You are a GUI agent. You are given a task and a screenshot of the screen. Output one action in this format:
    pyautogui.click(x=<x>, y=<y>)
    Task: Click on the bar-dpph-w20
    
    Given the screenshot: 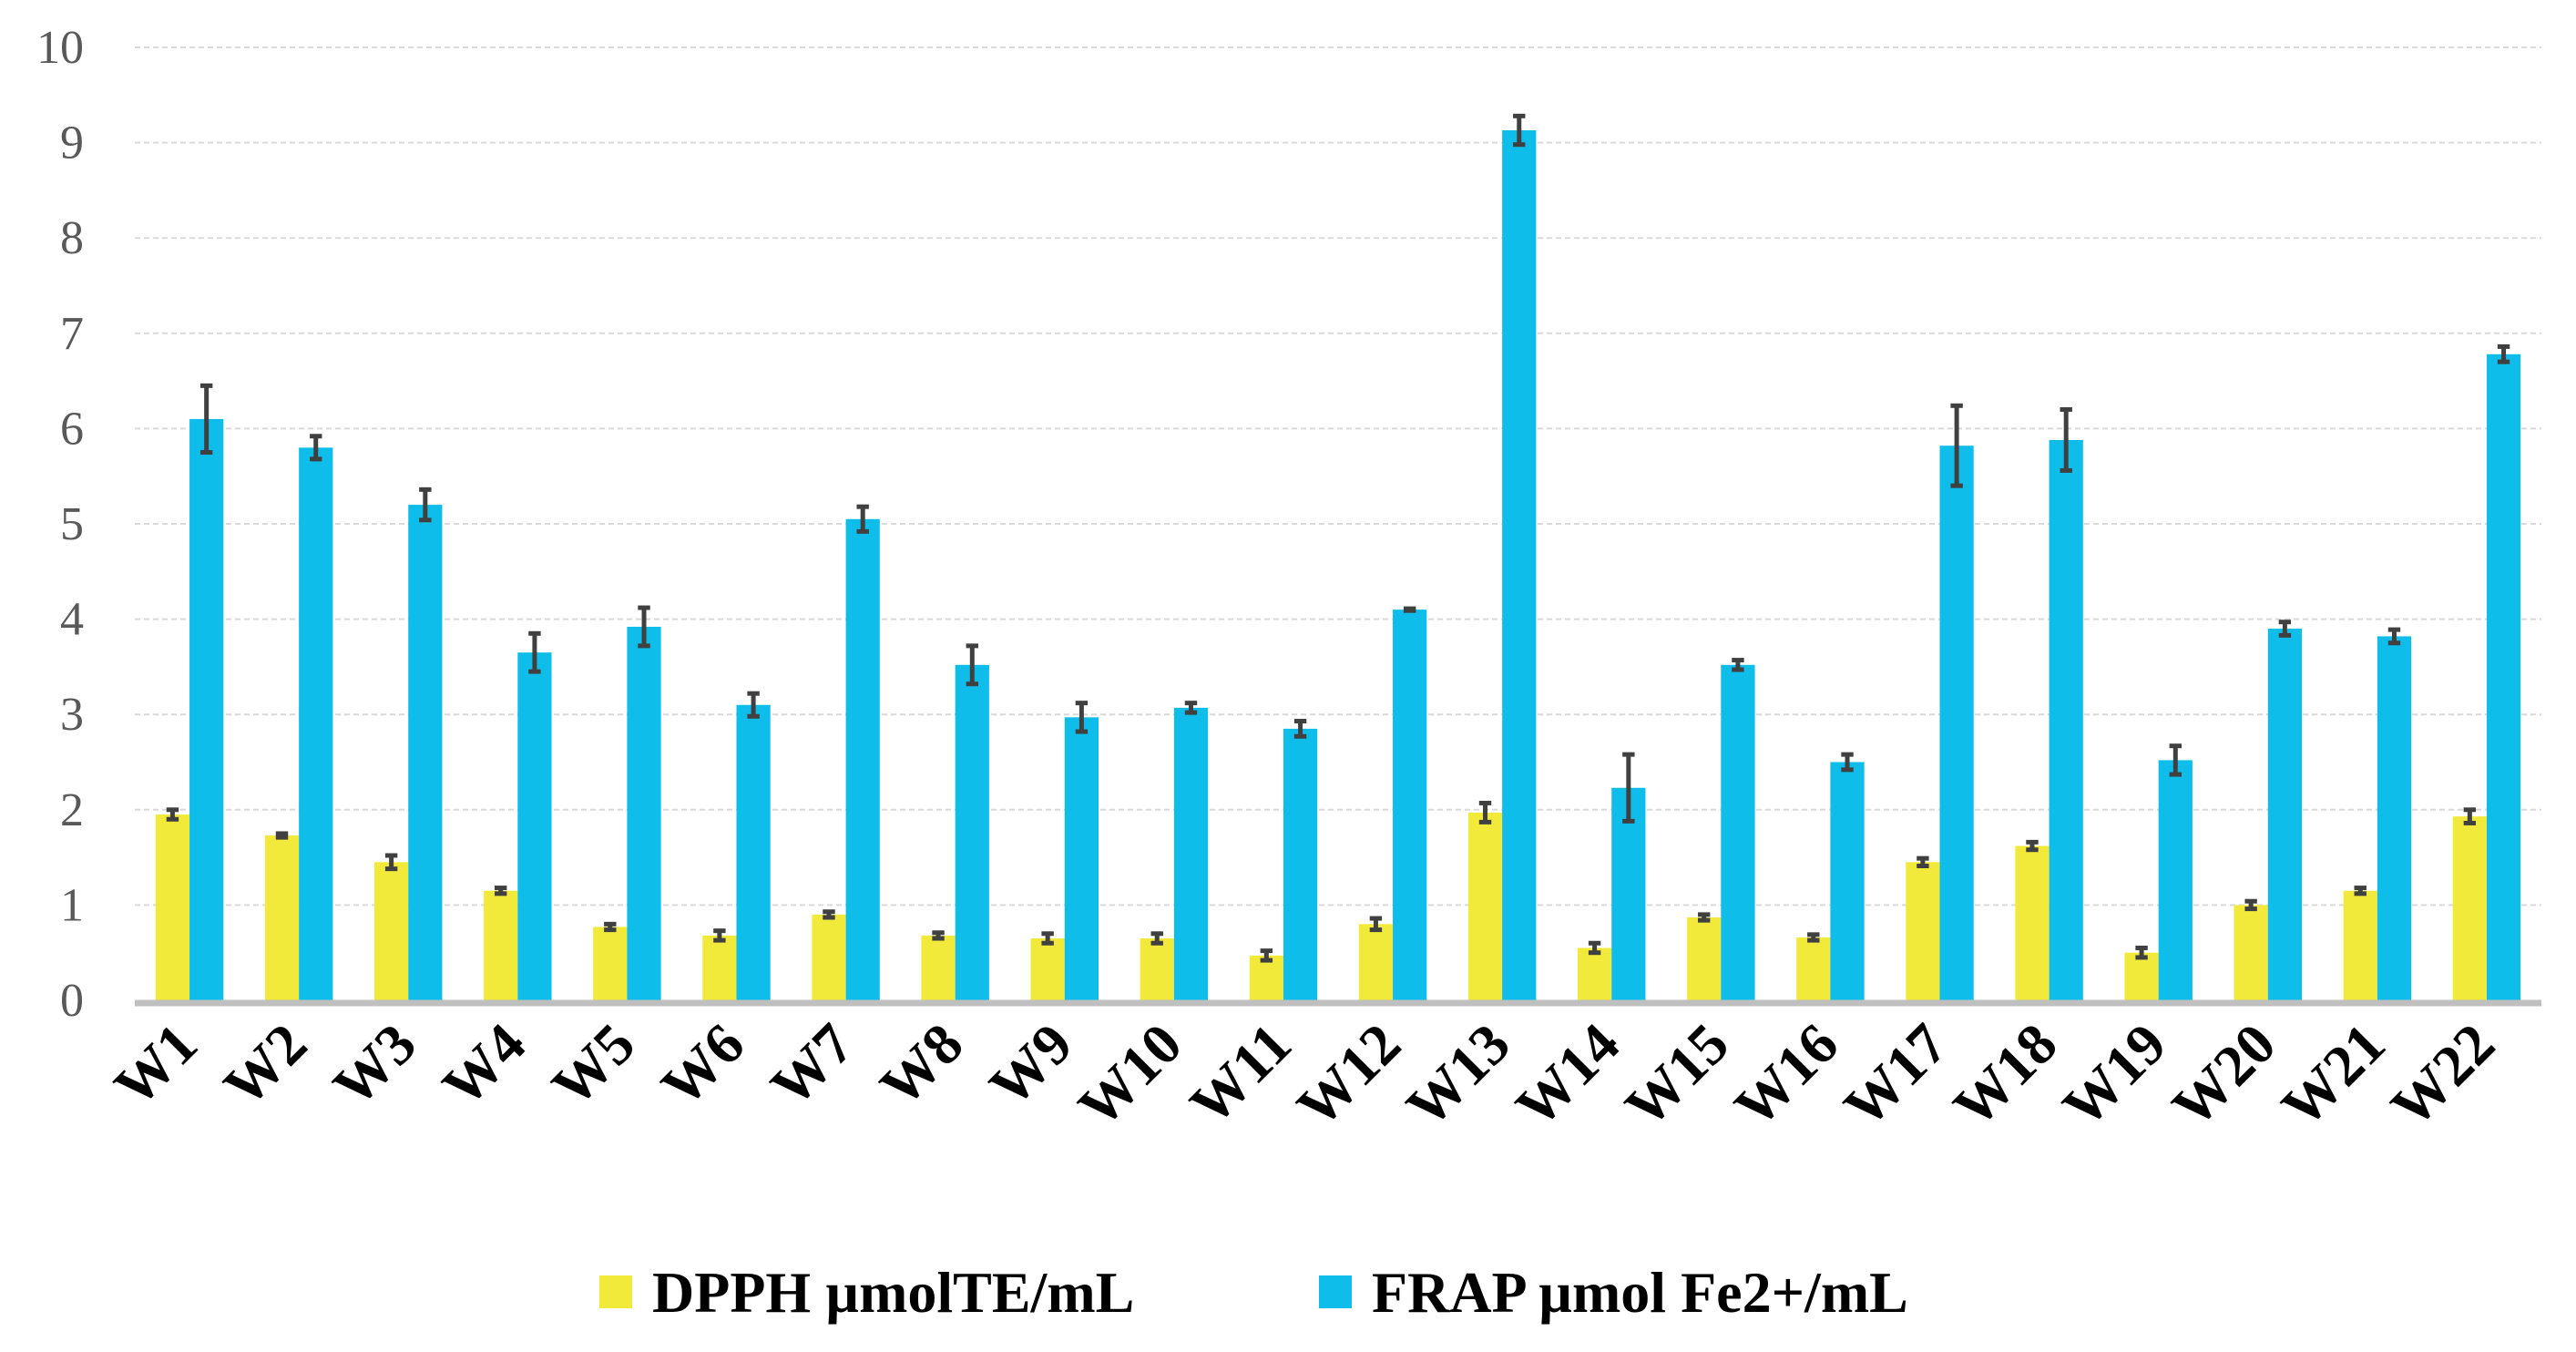 What is the action you would take?
    pyautogui.click(x=2251, y=952)
    